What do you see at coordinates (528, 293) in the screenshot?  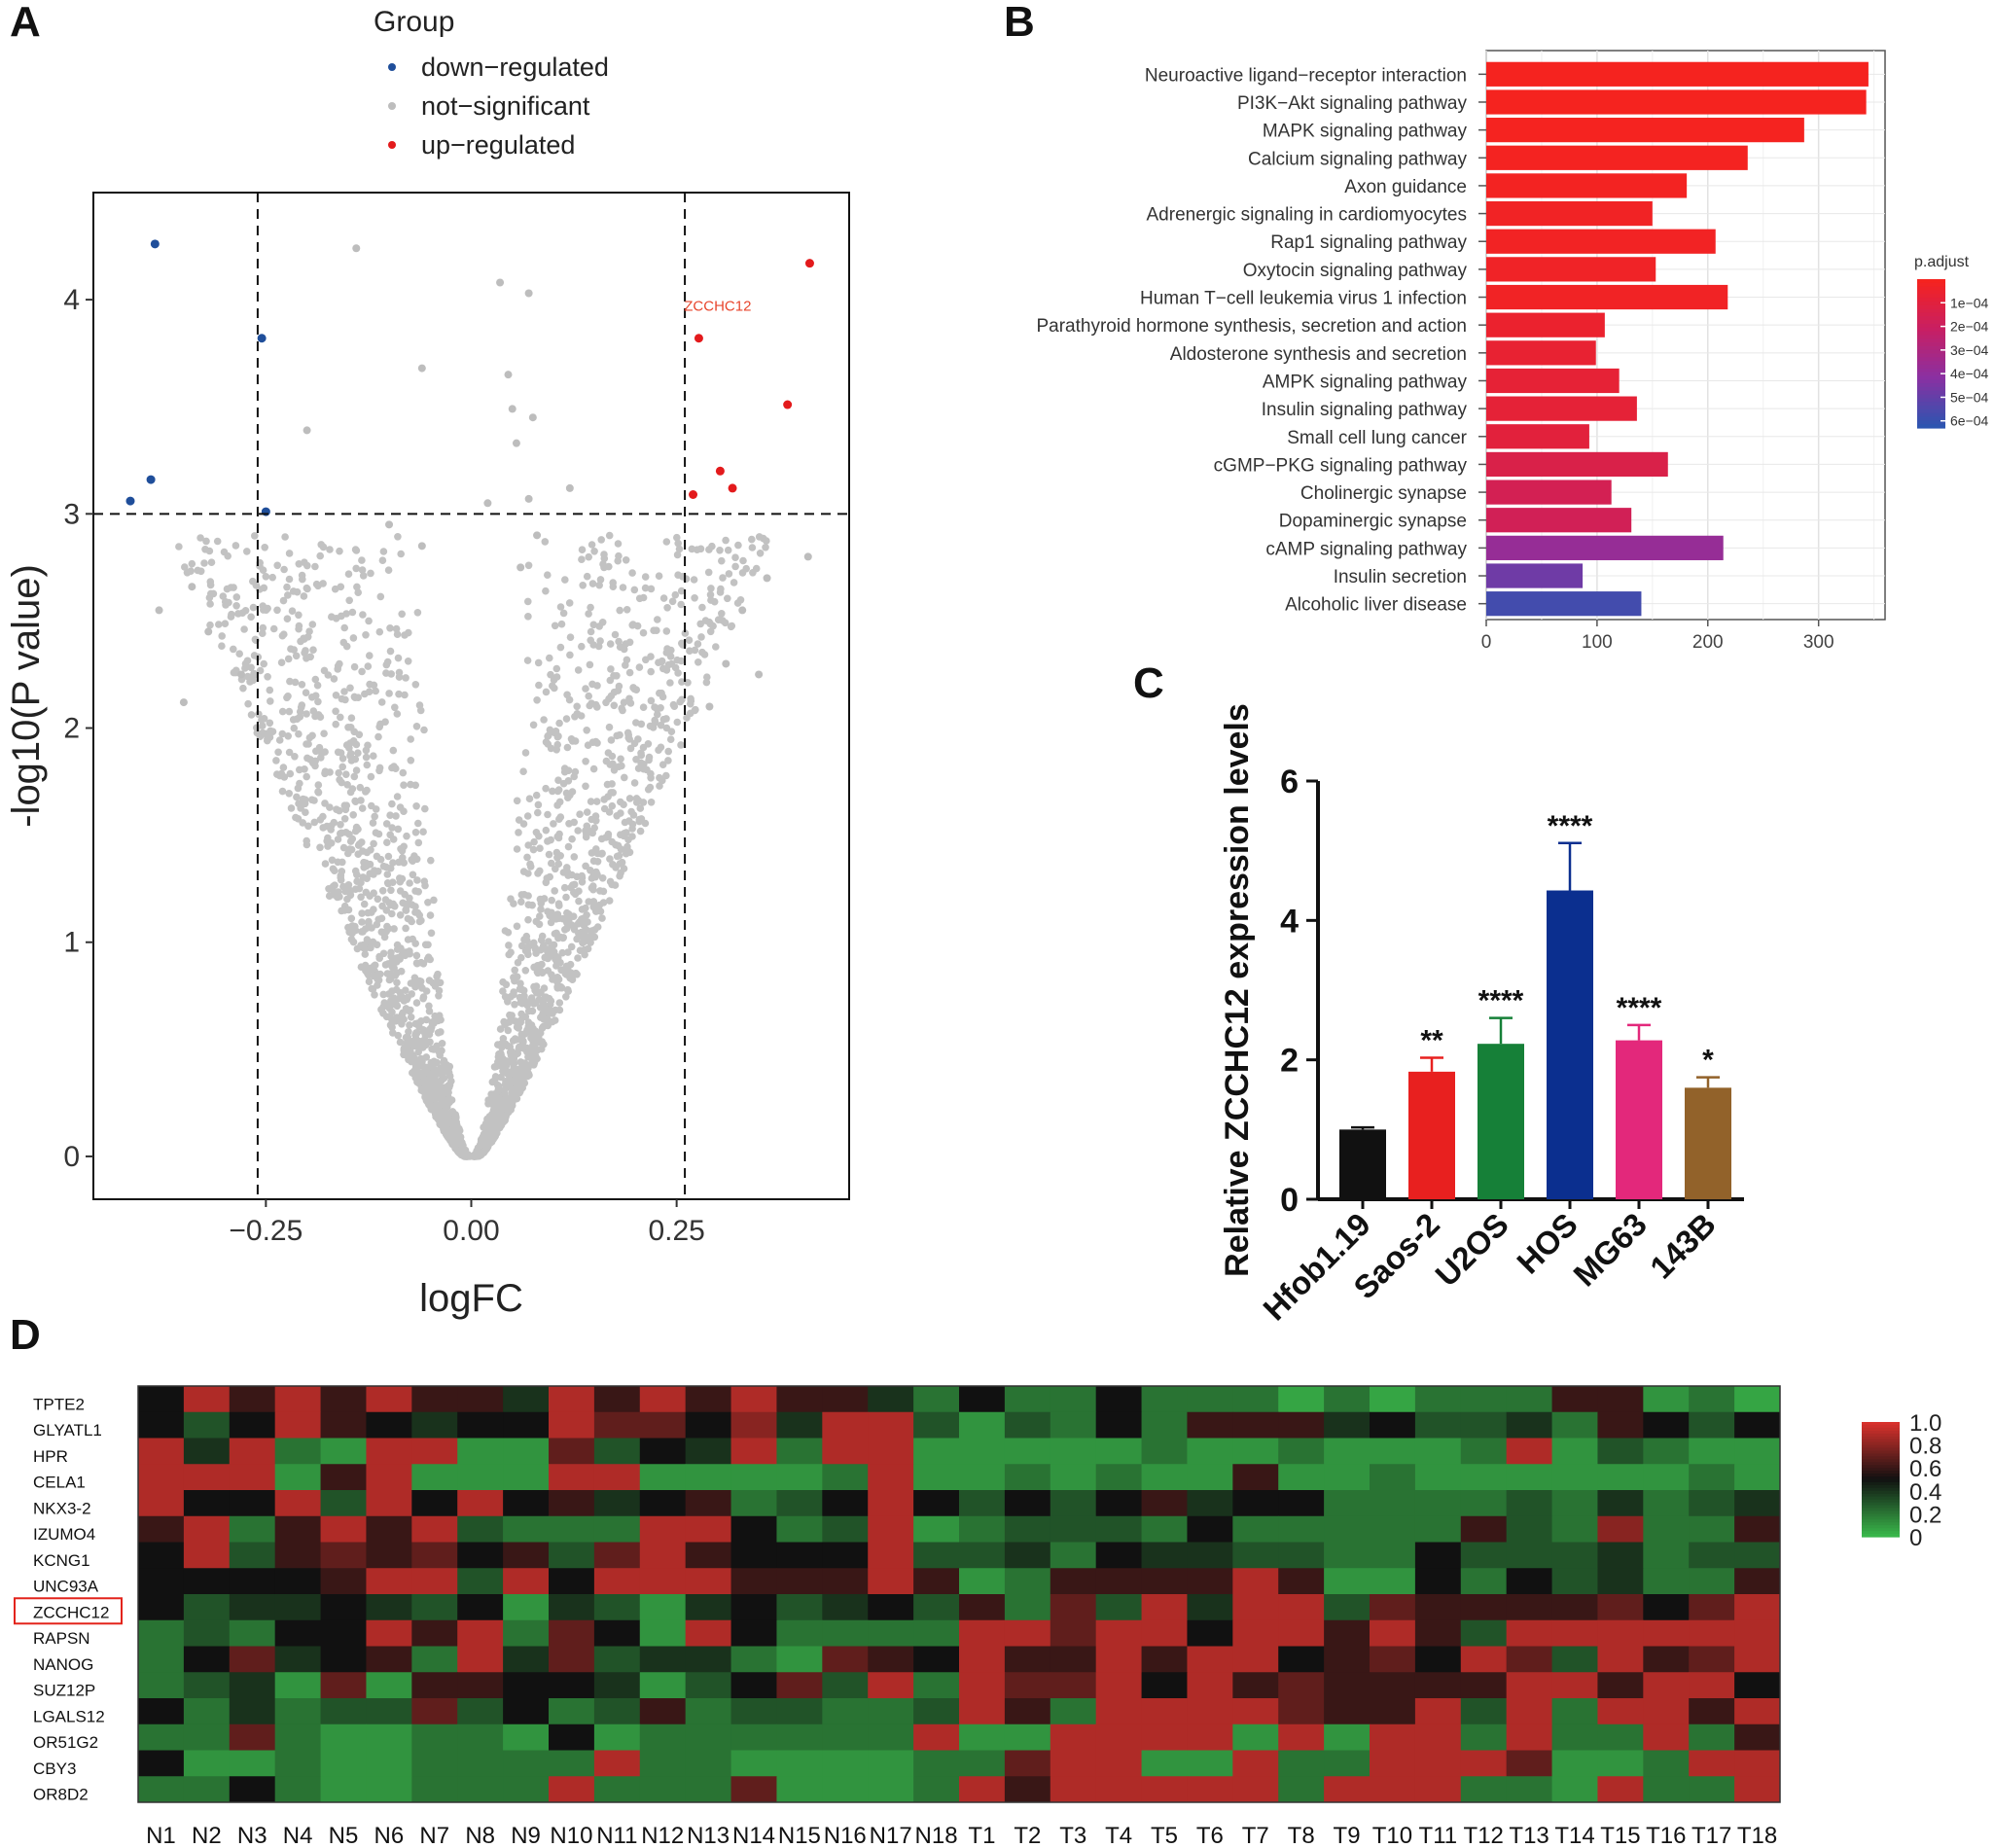 I see `volcano-point` at bounding box center [528, 293].